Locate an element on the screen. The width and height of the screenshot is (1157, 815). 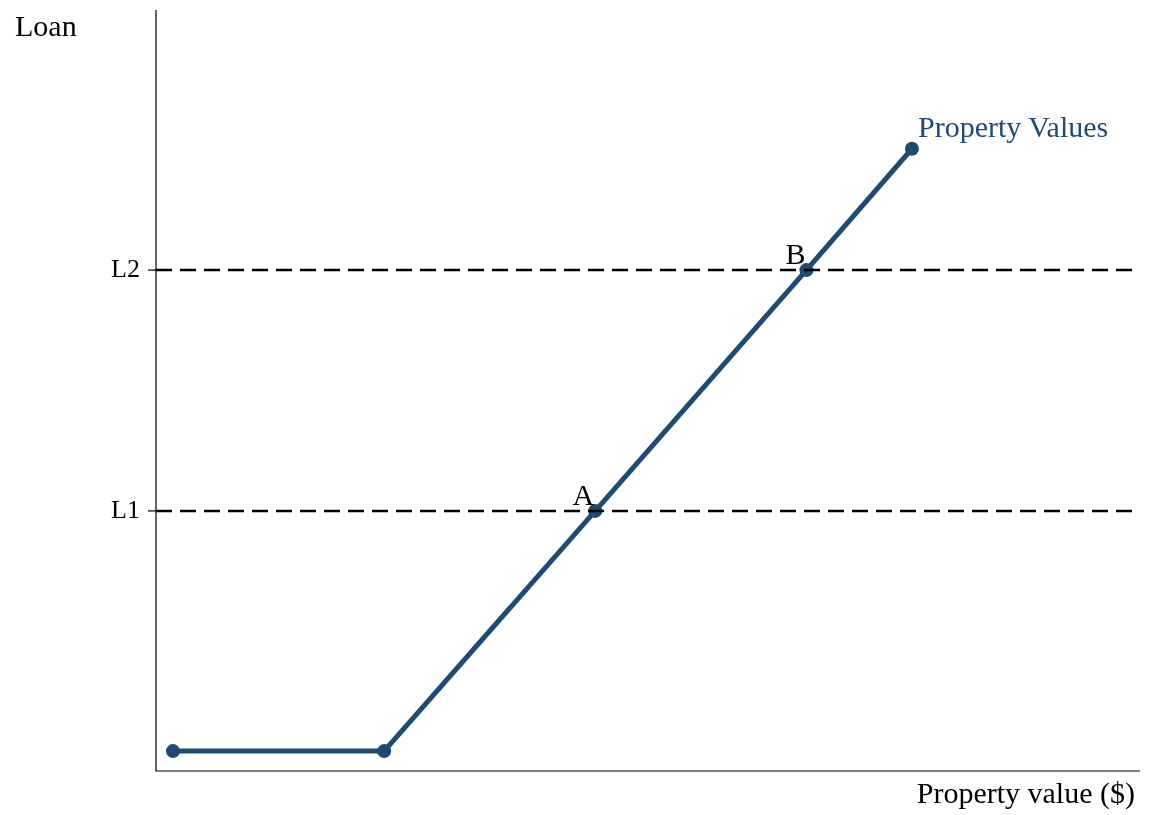
ref-line-label: L2 is located at coordinates (125, 268).